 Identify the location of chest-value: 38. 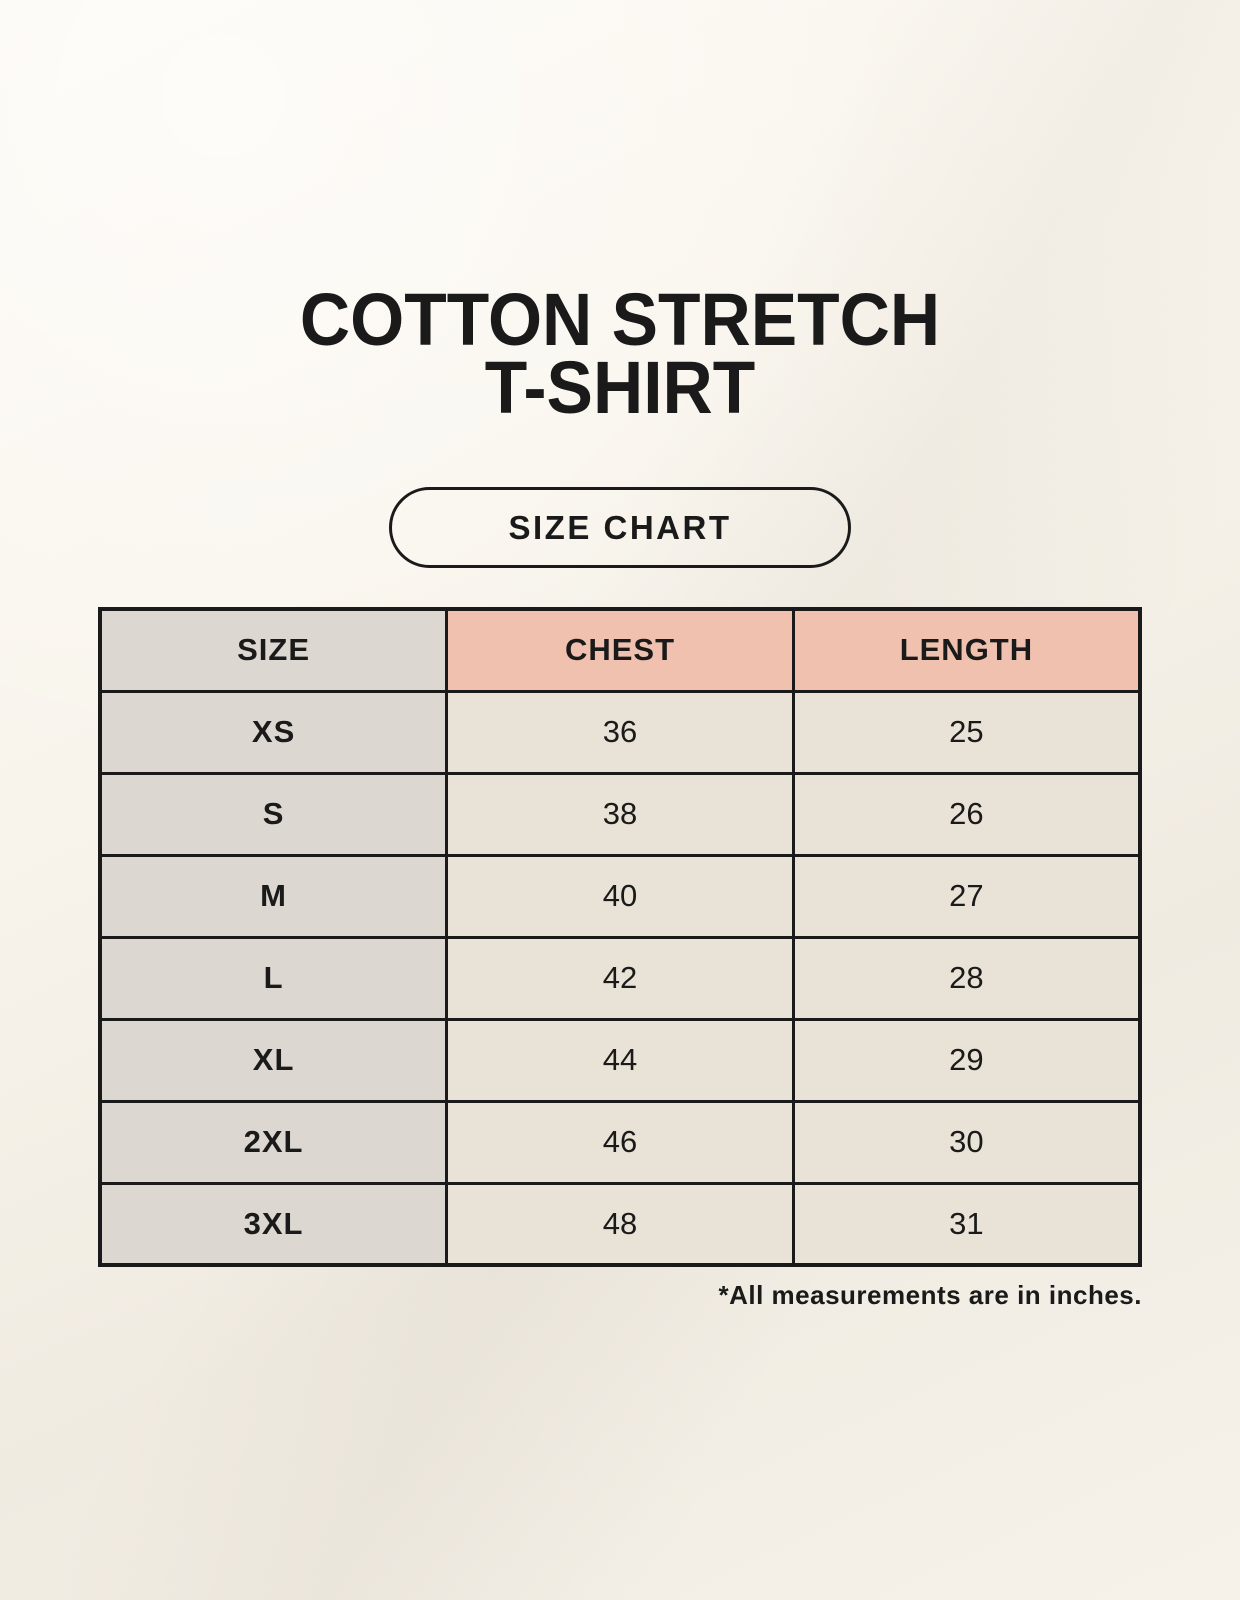
(620, 814).